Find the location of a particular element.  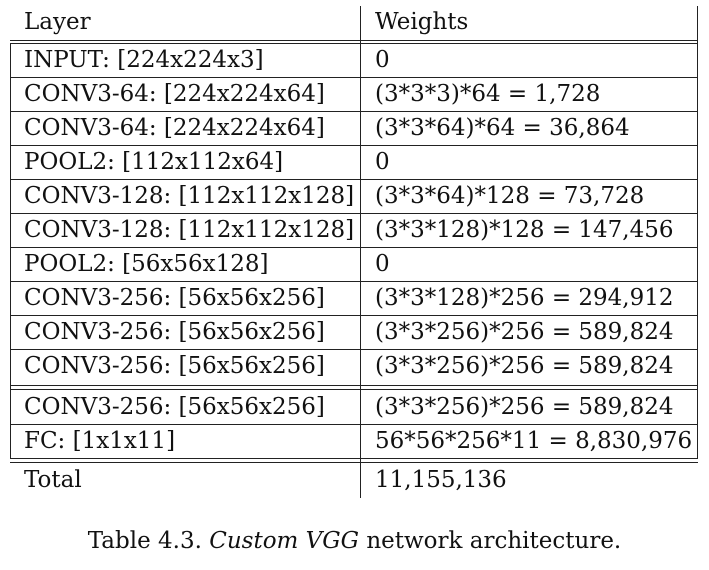

weights-cell: 56*56*256*11 = 8,830,976 is located at coordinates (534, 441).